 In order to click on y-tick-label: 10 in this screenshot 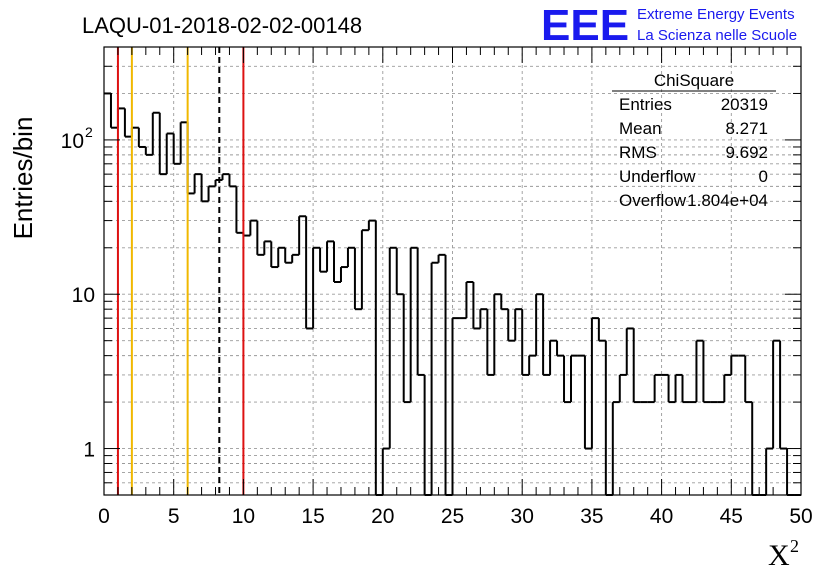, I will do `click(83, 295)`.